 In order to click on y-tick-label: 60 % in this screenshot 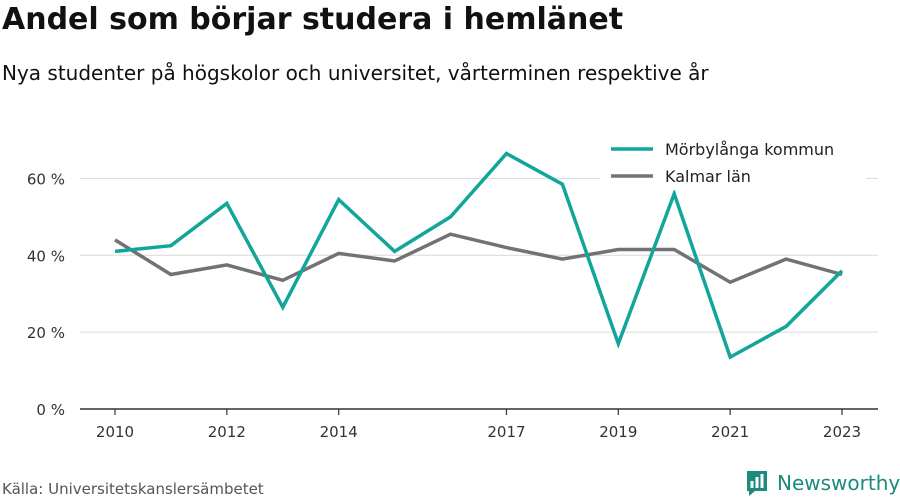, I will do `click(46, 179)`.